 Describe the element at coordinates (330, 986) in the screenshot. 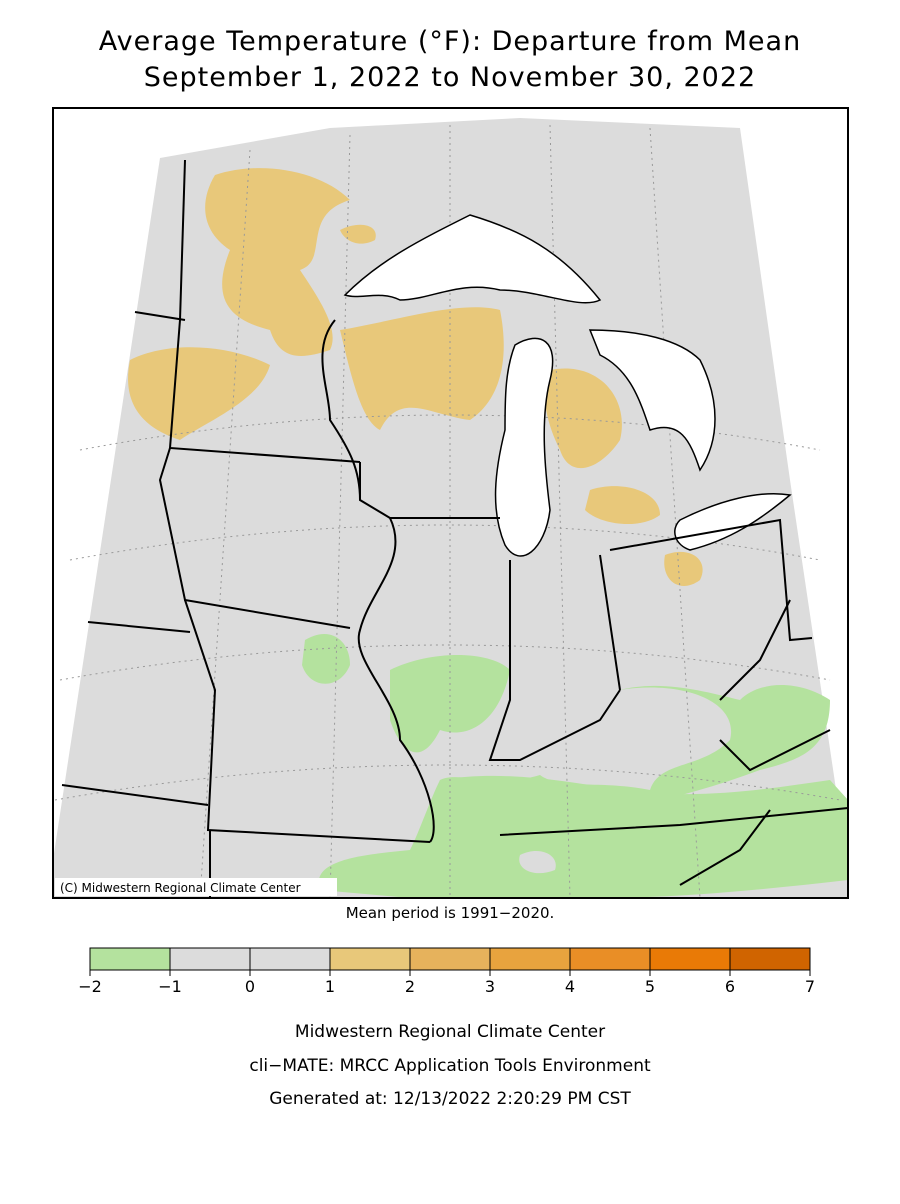

I see `legend-tick-label: 1` at that location.